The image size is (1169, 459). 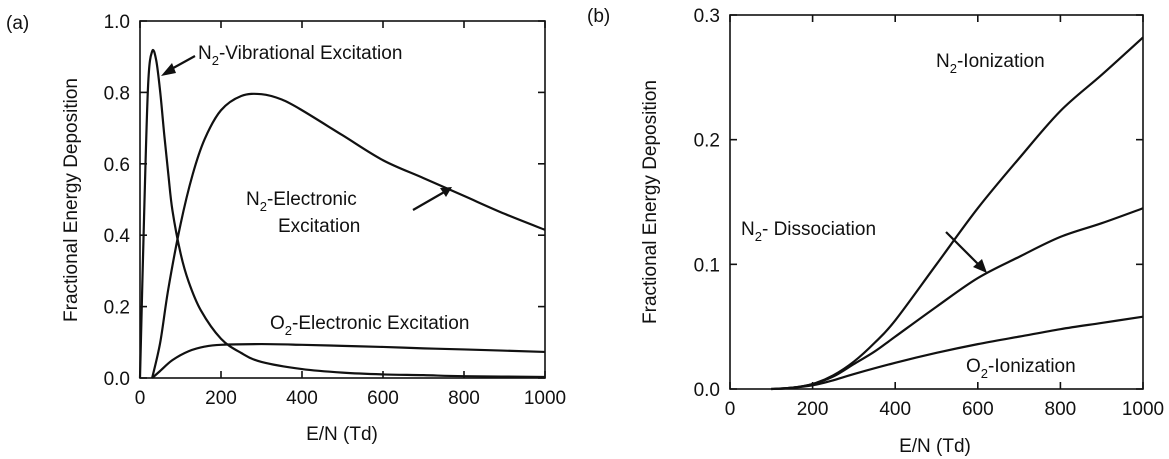 What do you see at coordinates (117, 22) in the screenshot?
I see `panel-a-y-tick-label: 1.0` at bounding box center [117, 22].